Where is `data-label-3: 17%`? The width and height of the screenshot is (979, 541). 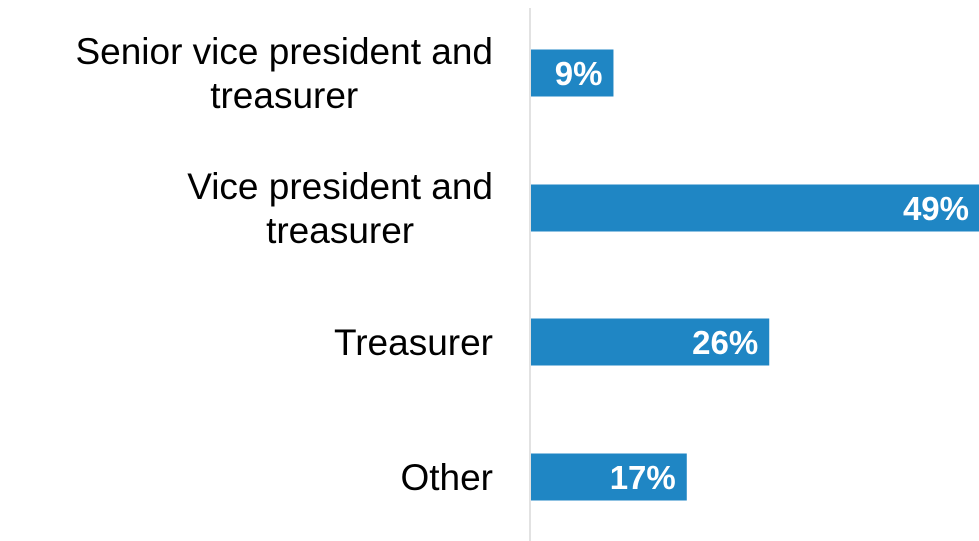 data-label-3: 17% is located at coordinates (643, 477).